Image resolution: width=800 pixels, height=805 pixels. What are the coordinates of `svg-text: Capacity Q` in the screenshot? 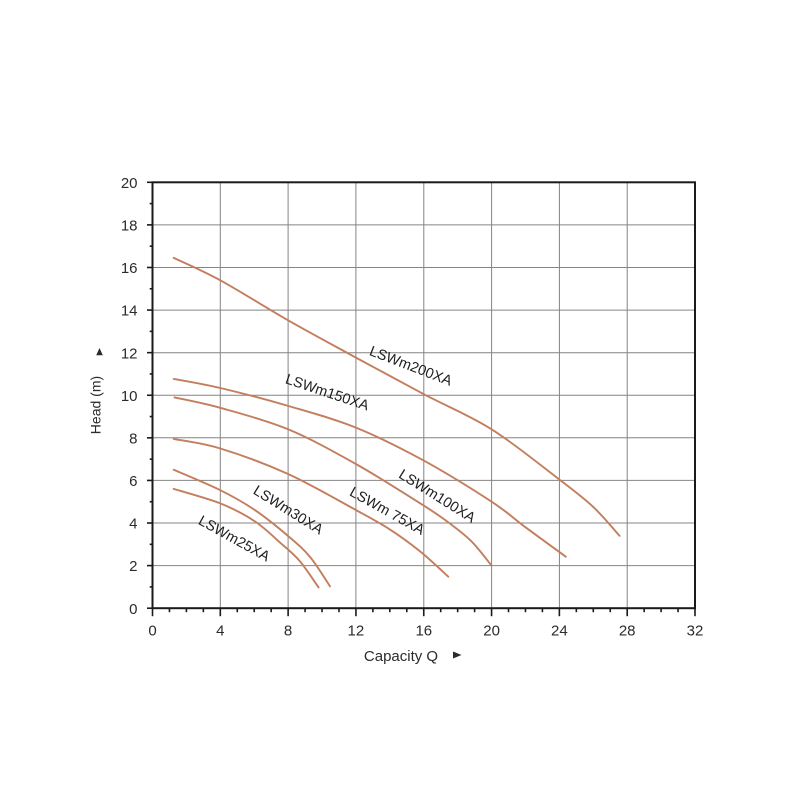 It's located at (401, 656).